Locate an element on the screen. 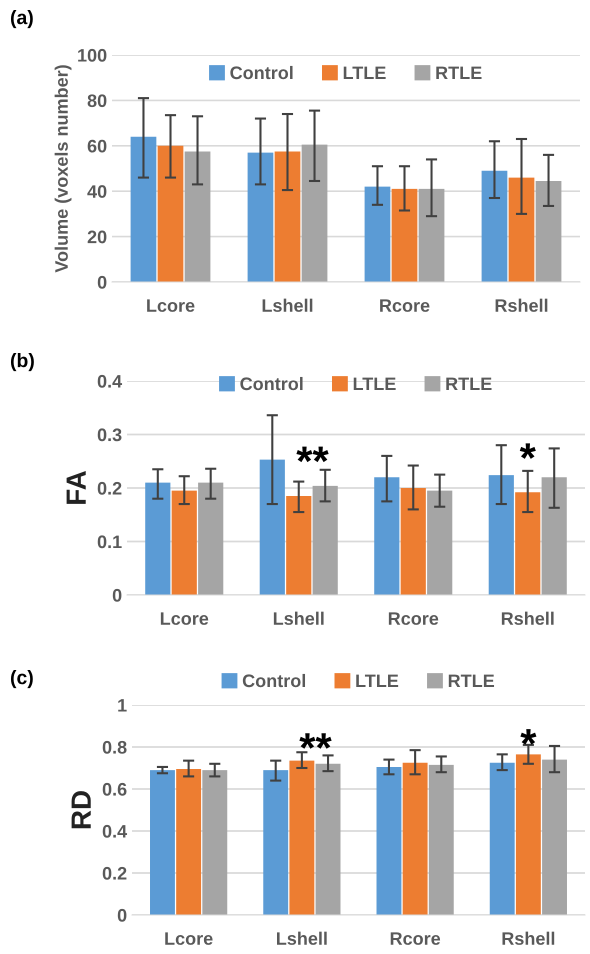 The image size is (590, 954). y-axis-title: RD is located at coordinates (81, 809).